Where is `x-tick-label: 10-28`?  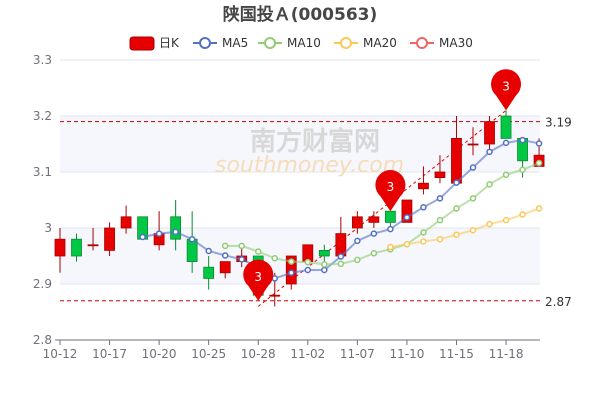 x-tick-label: 10-28 is located at coordinates (258, 354).